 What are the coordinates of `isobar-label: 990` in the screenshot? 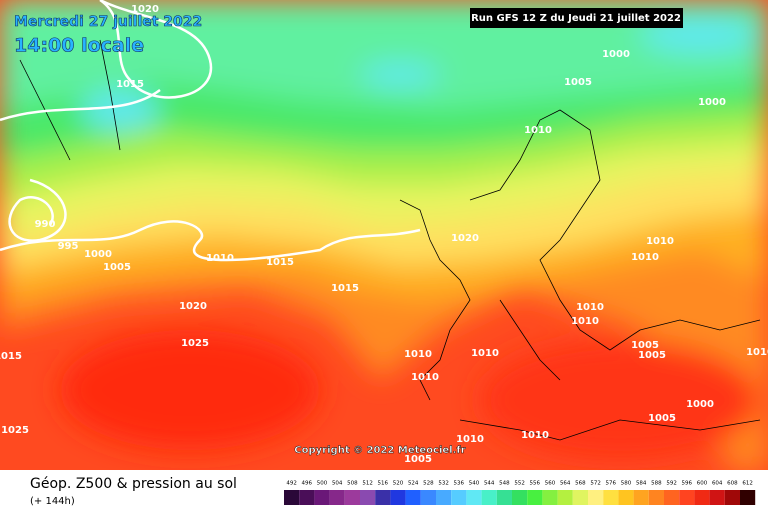 It's located at (45, 224).